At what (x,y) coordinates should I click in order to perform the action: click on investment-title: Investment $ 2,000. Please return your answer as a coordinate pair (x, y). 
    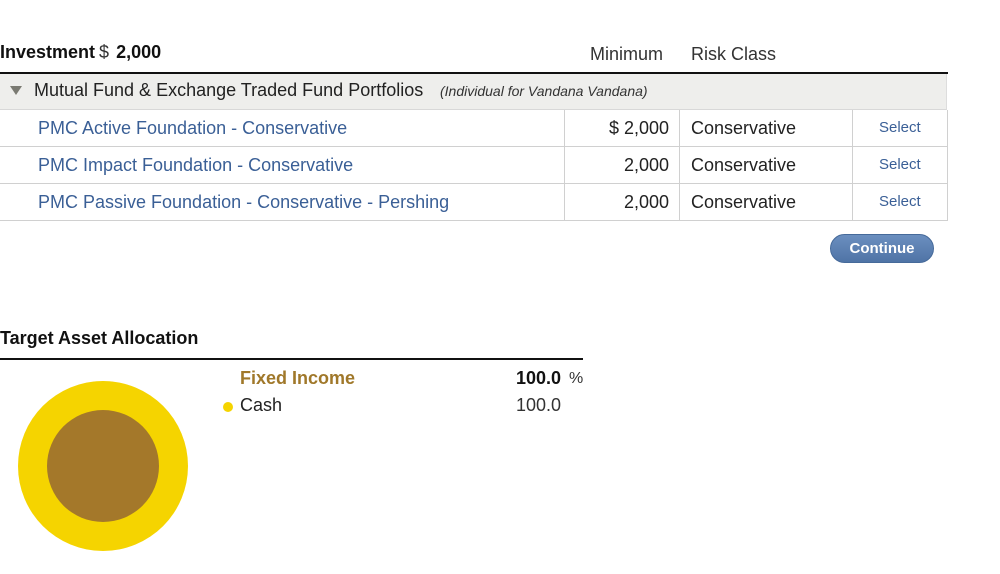
    Looking at the image, I should click on (80, 52).